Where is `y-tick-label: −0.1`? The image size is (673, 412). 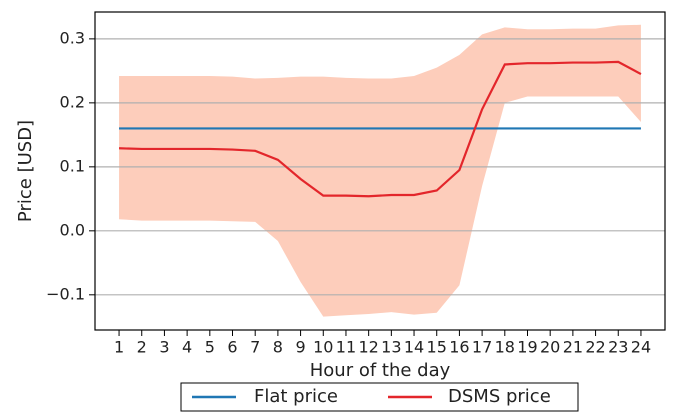 y-tick-label: −0.1 is located at coordinates (65, 293).